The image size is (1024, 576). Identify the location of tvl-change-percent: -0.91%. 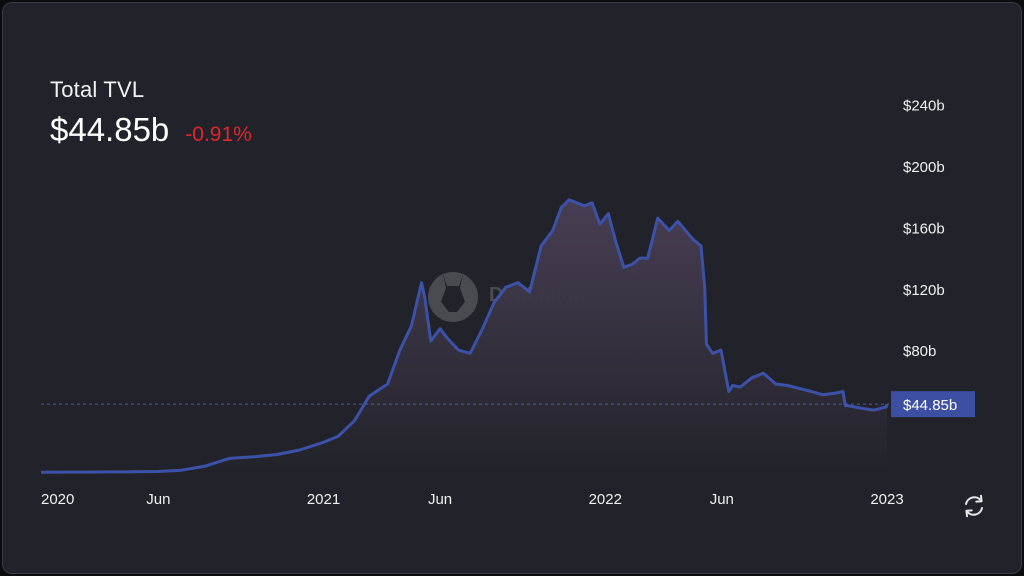
(218, 134).